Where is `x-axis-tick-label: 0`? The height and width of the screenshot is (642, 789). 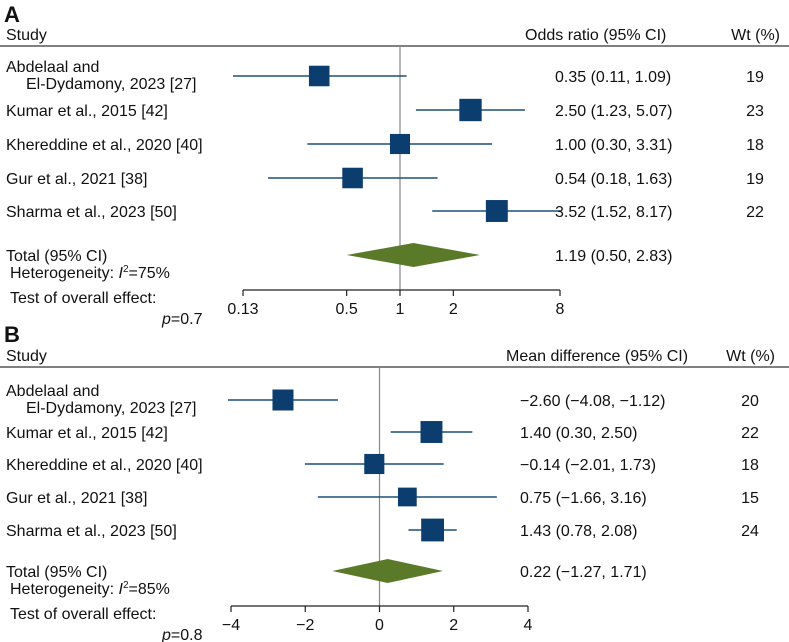 x-axis-tick-label: 0 is located at coordinates (379, 625).